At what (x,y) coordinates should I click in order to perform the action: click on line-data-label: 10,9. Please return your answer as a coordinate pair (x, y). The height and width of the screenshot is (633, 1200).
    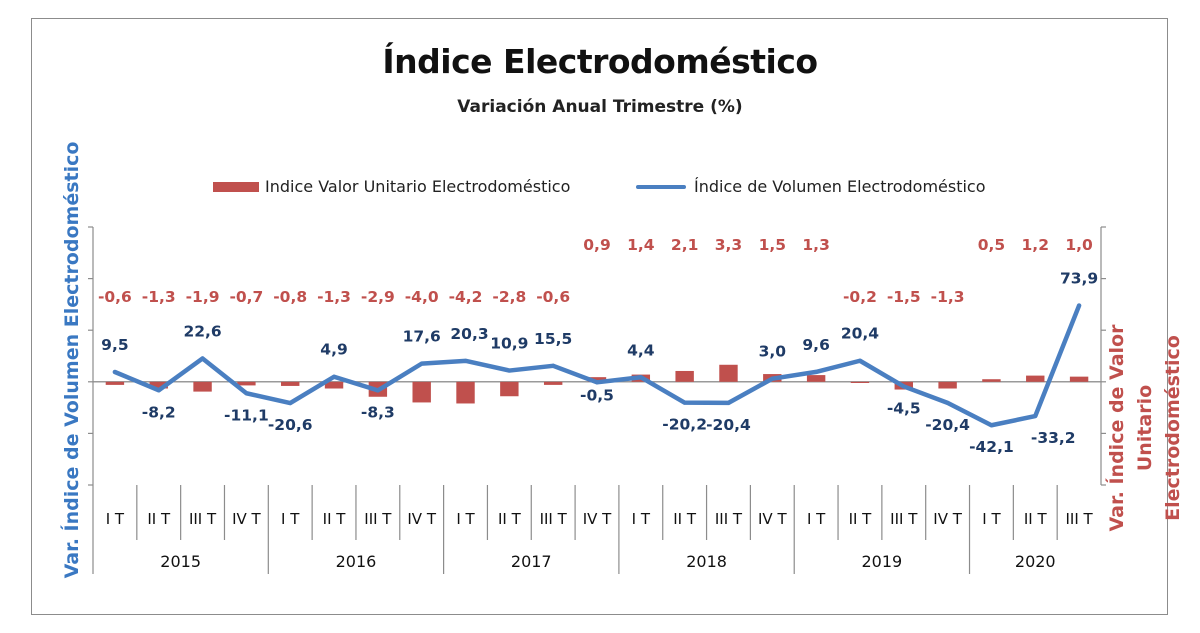
    Looking at the image, I should click on (509, 344).